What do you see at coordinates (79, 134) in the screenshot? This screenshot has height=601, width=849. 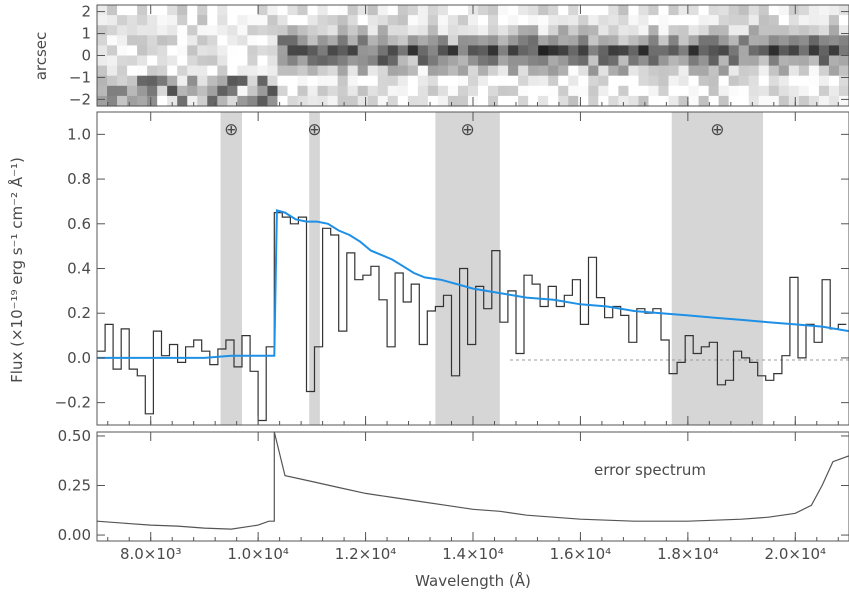 I see `y-tick-label: 1.0` at bounding box center [79, 134].